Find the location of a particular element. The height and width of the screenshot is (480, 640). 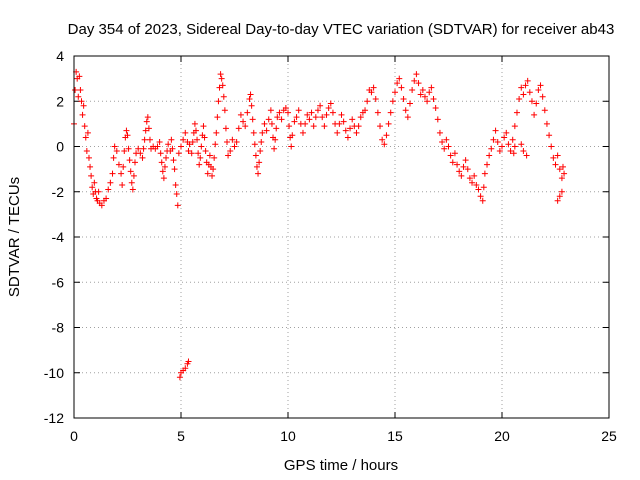

y-tick-label: 4 is located at coordinates (60, 56).